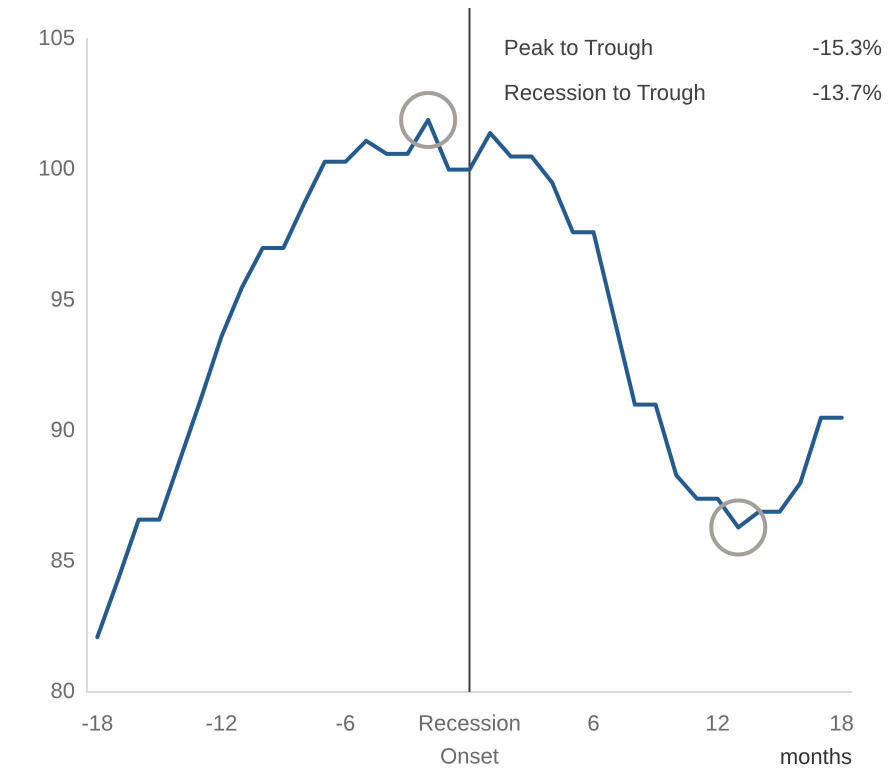 This screenshot has width=891, height=779. I want to click on y-tick-label: 85, so click(62, 559).